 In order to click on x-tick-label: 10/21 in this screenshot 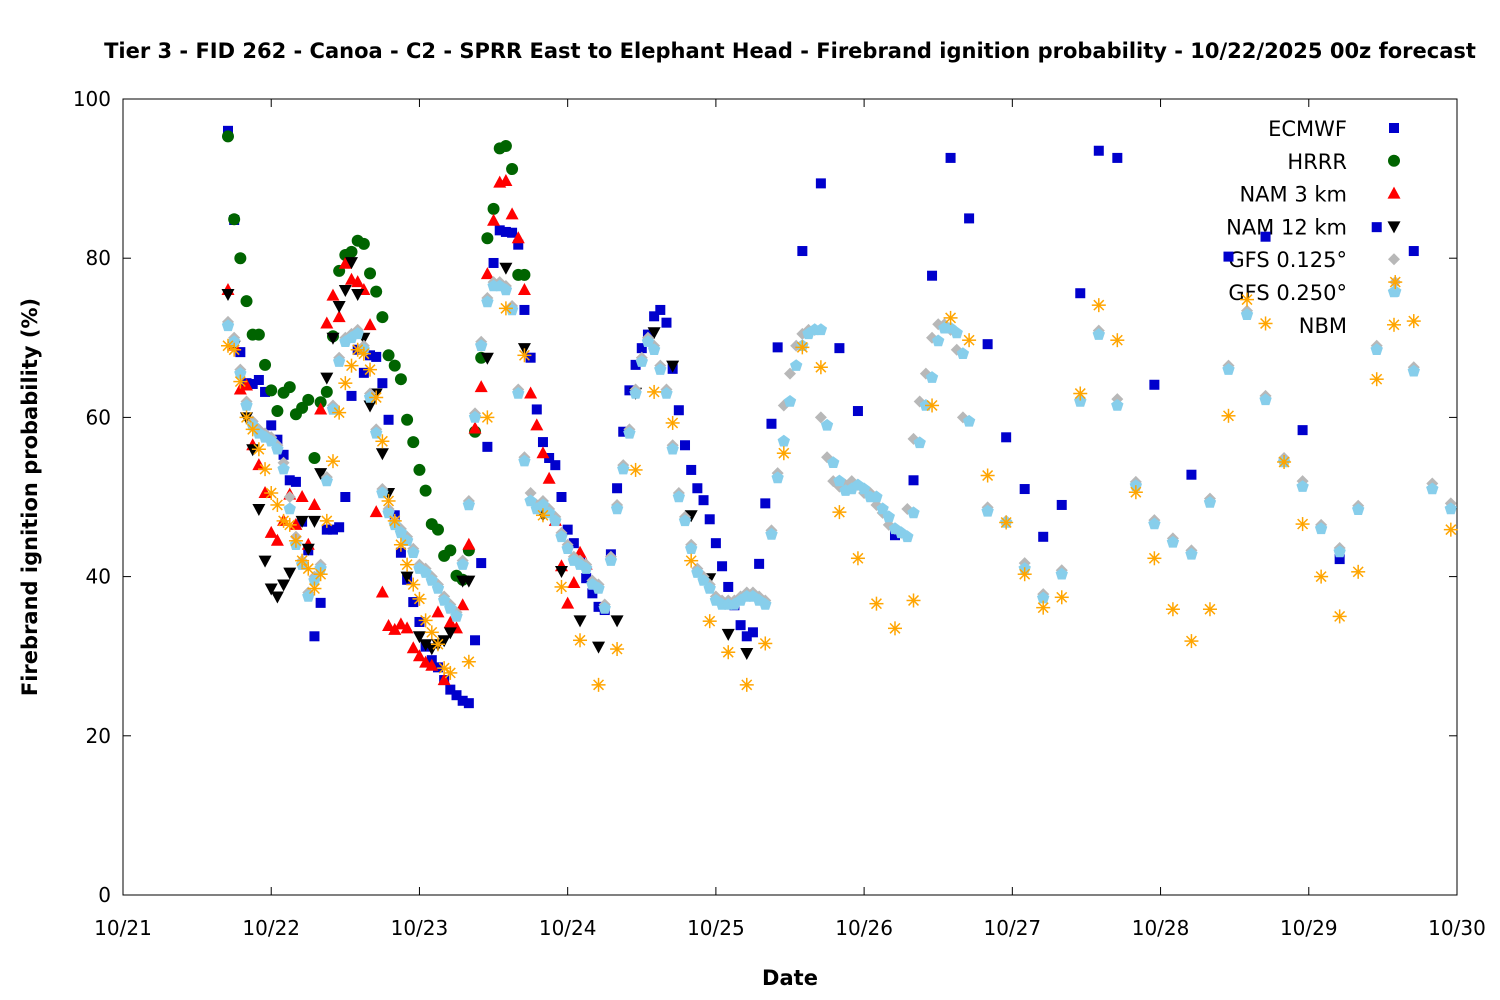, I will do `click(123, 928)`.